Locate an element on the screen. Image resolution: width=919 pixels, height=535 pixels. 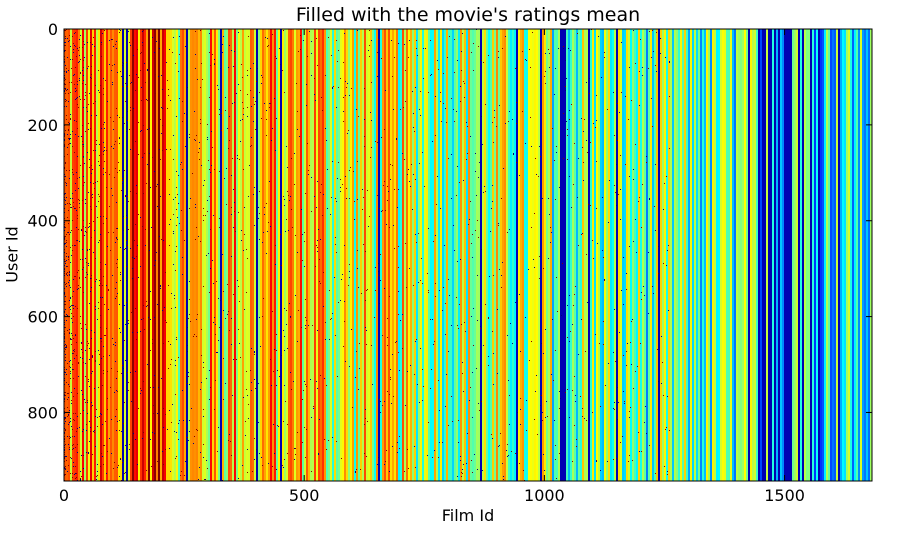
x-tick-label: 1500 is located at coordinates (784, 495).